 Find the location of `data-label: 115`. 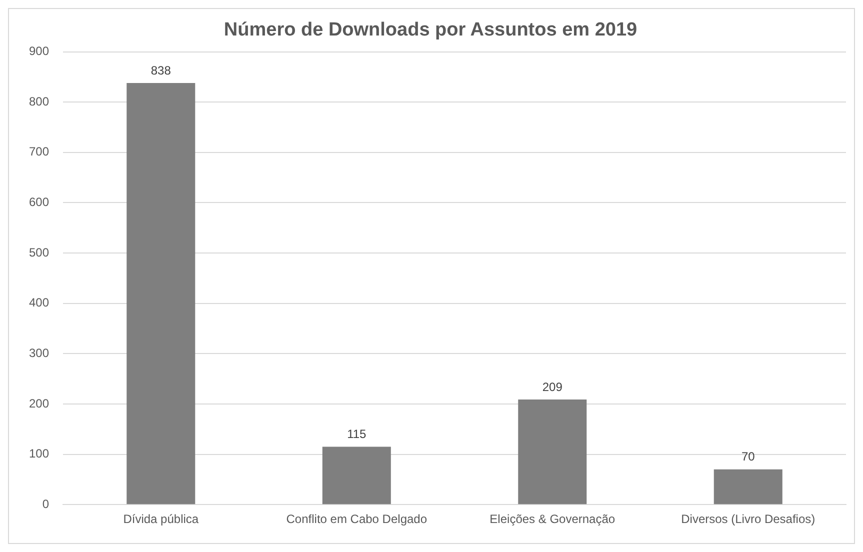

data-label: 115 is located at coordinates (357, 434).